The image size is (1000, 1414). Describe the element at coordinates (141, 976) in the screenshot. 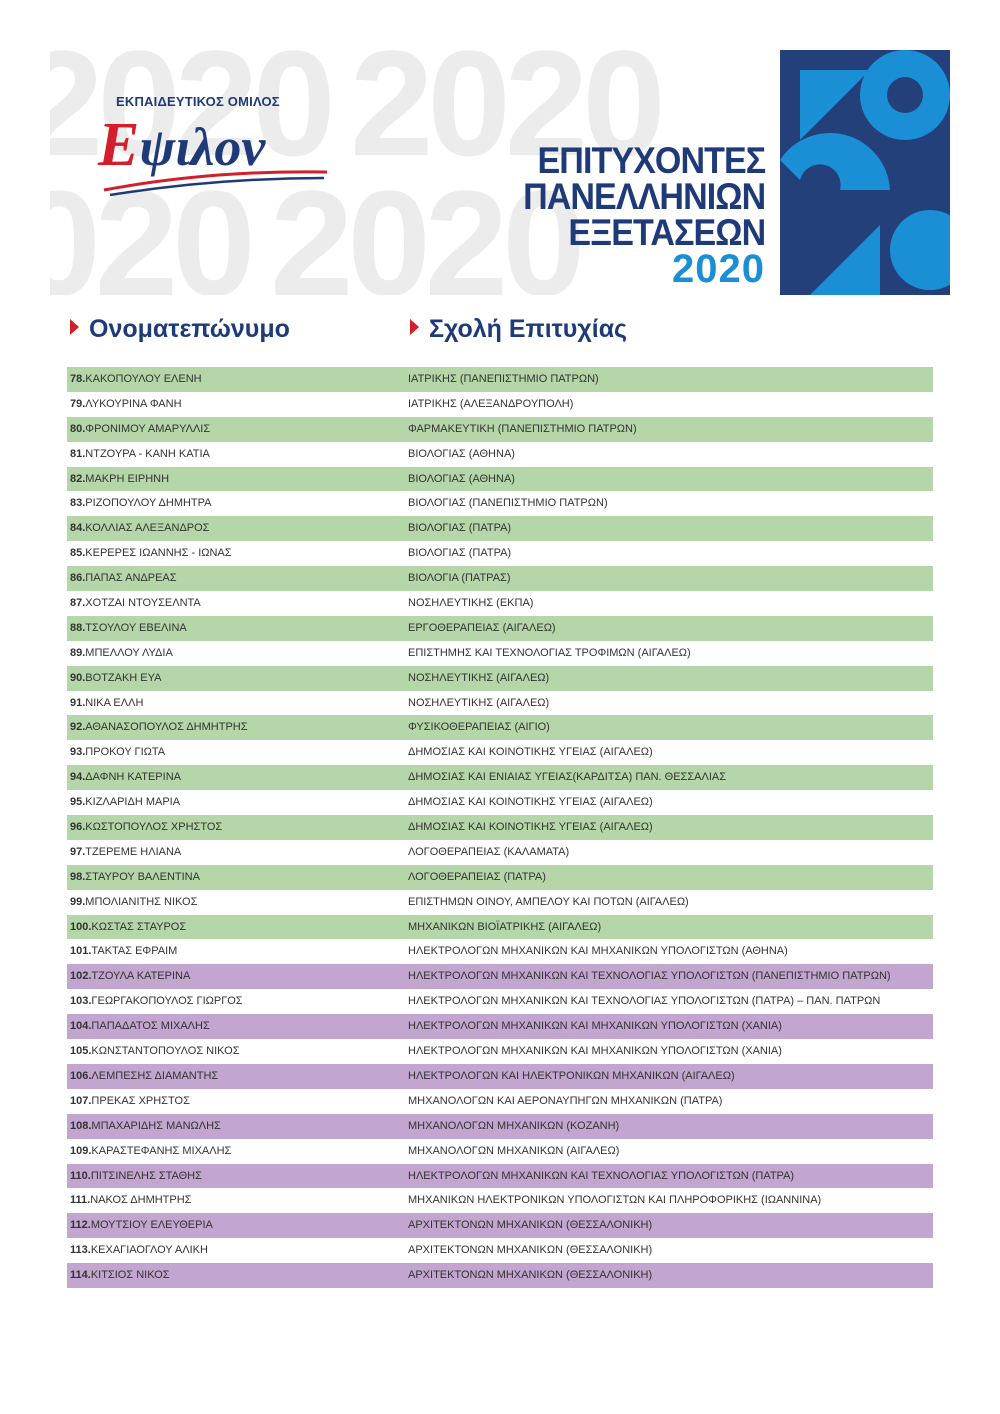

I see `student-name: ΤΖΟΥΛΑ ΚΑΤΕΡΙΝΑ` at that location.